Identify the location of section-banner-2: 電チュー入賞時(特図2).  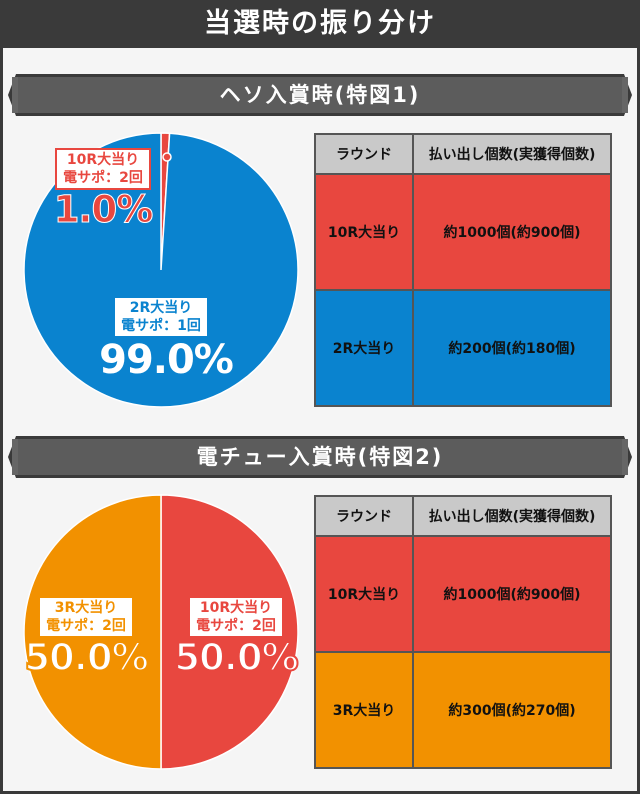
(320, 457).